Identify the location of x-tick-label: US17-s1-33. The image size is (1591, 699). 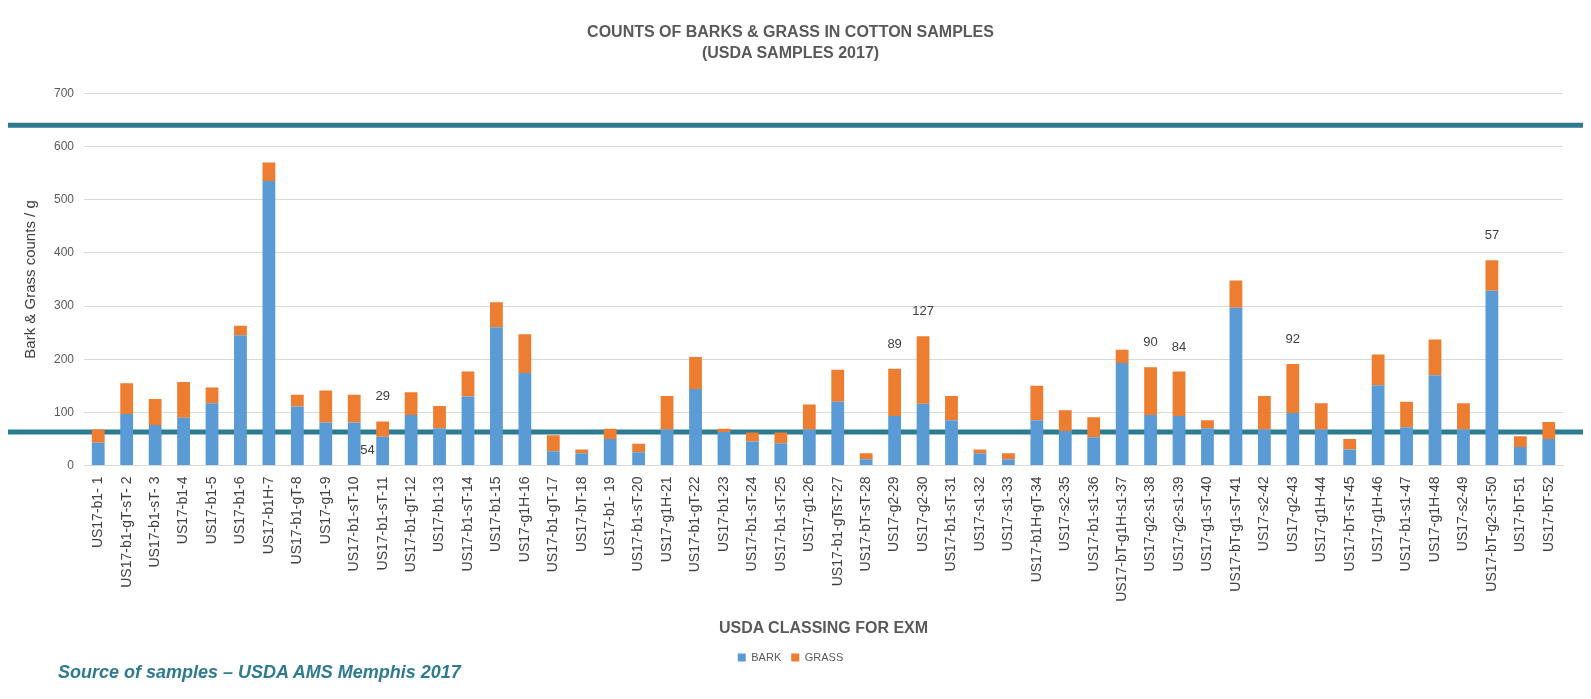
(1007, 514).